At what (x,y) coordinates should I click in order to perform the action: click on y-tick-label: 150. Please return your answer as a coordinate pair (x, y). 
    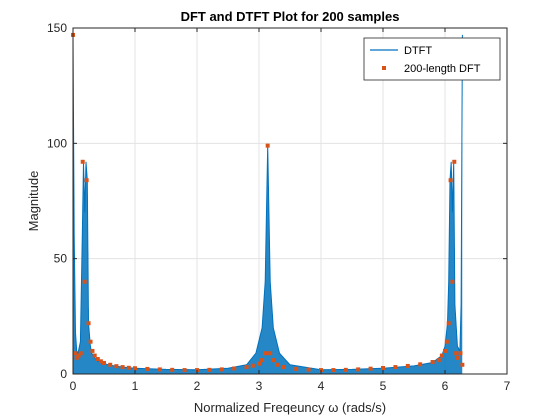
    Looking at the image, I should click on (57, 28).